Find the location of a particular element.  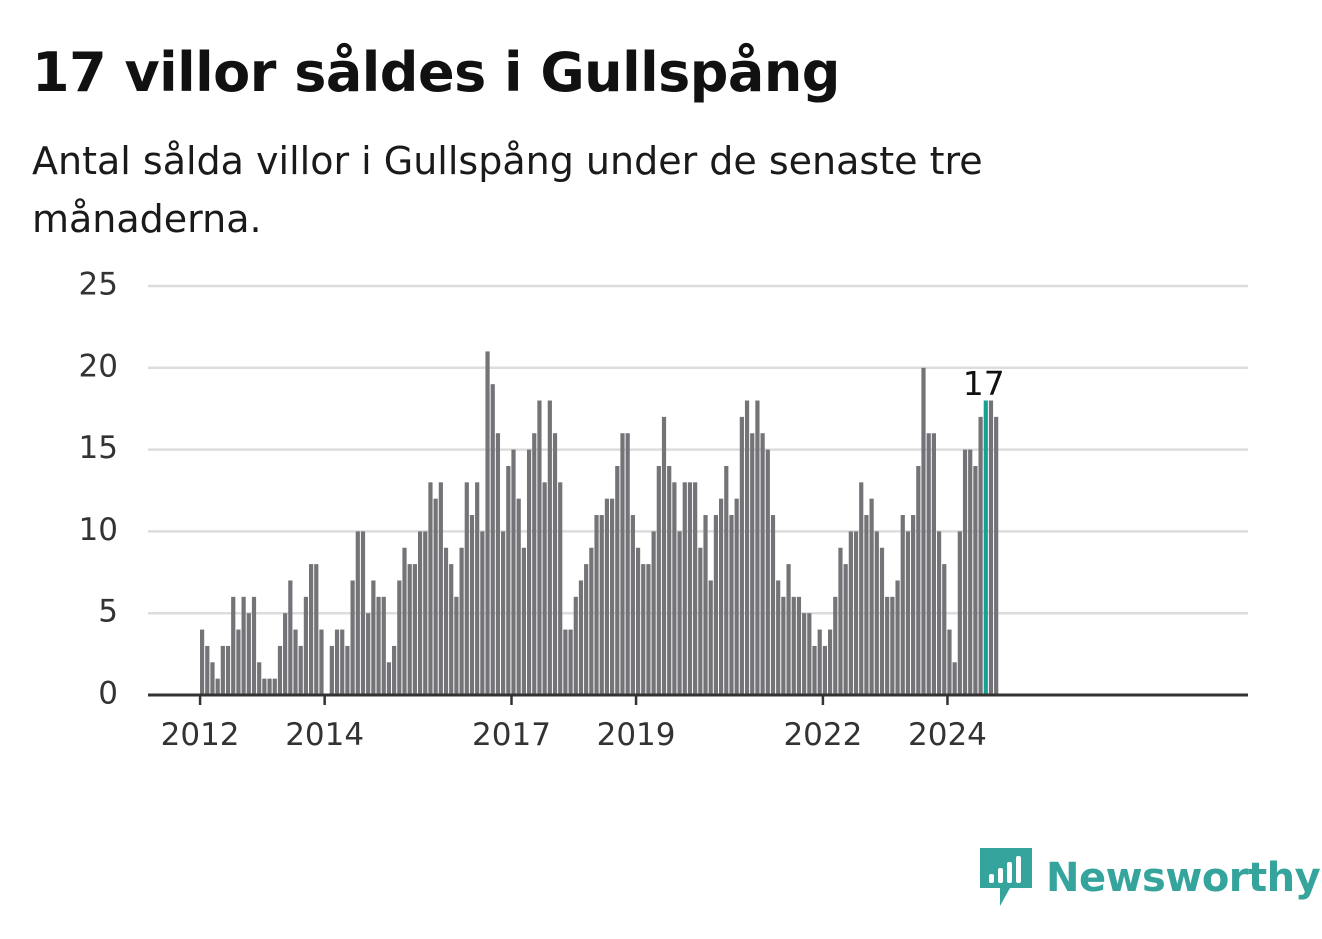

highlighted-bar is located at coordinates (985, 547).